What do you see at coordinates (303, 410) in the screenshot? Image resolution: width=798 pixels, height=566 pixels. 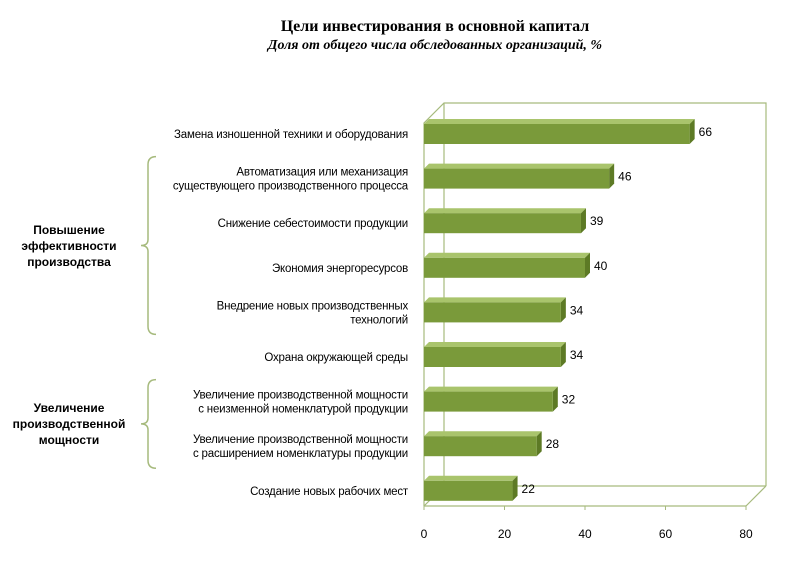 I see `category-label: с неизменной номенклатурой продукции` at bounding box center [303, 410].